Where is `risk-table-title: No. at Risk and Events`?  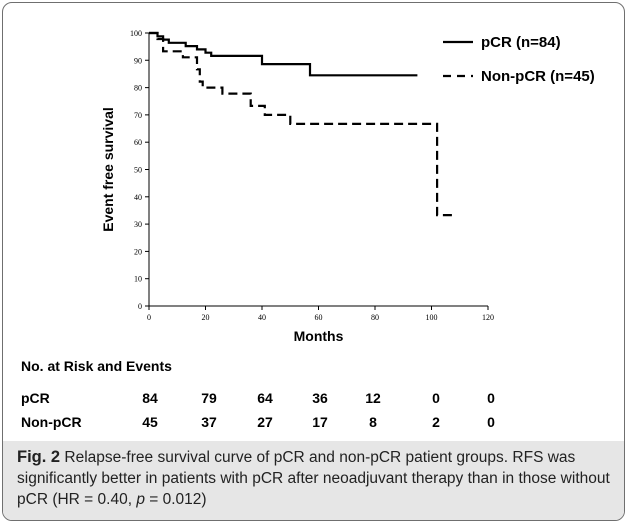
risk-table-title: No. at Risk and Events is located at coordinates (96, 366).